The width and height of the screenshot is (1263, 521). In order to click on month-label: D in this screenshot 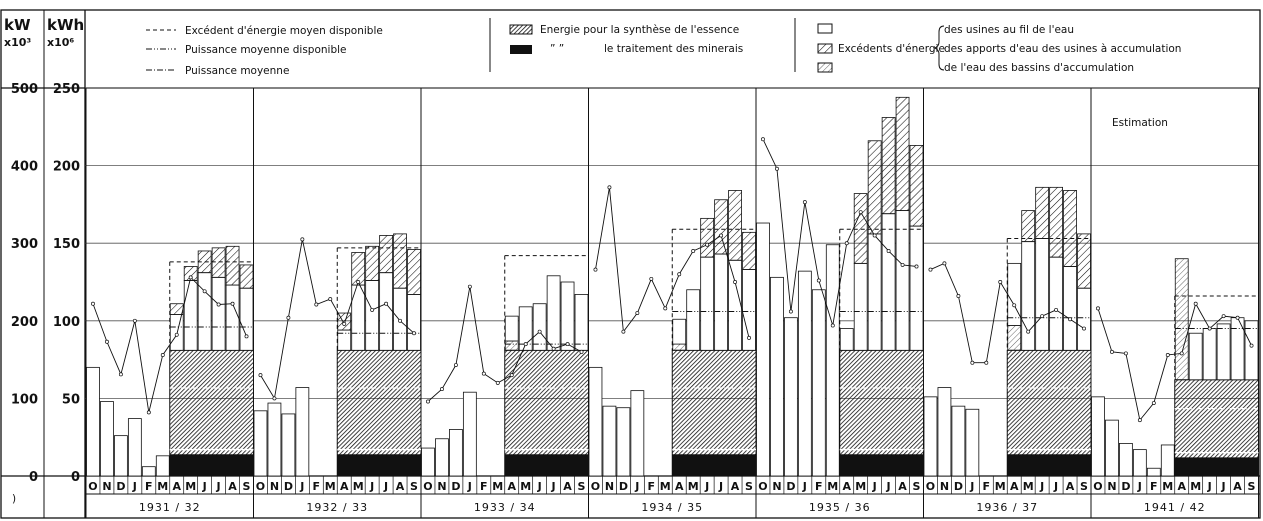, I will do `click(958, 486)`.